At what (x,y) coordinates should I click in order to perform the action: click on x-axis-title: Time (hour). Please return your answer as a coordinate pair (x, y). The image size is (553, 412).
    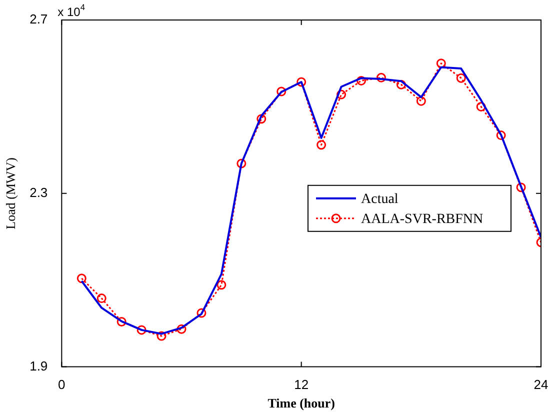
    Looking at the image, I should click on (301, 403).